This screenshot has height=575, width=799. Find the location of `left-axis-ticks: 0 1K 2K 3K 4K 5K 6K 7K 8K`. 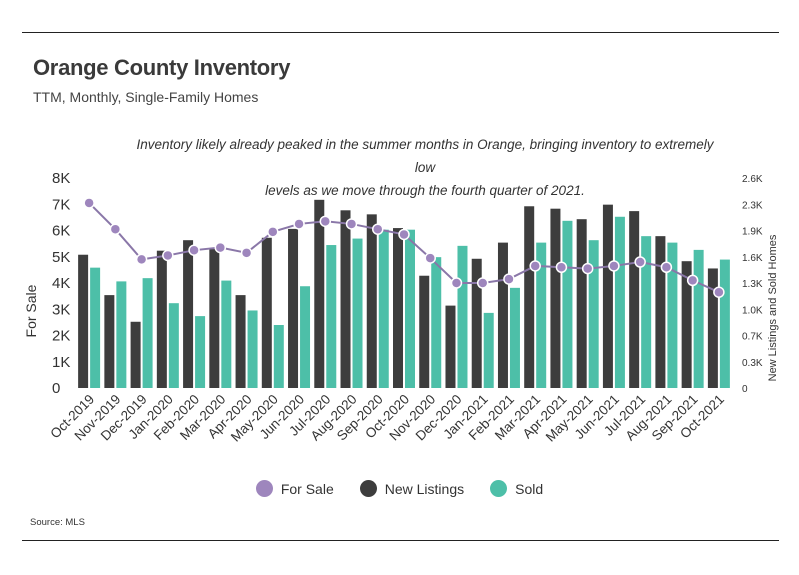

left-axis-ticks: 0 1K 2K 3K 4K 5K 6K 7K 8K is located at coordinates (61, 283).